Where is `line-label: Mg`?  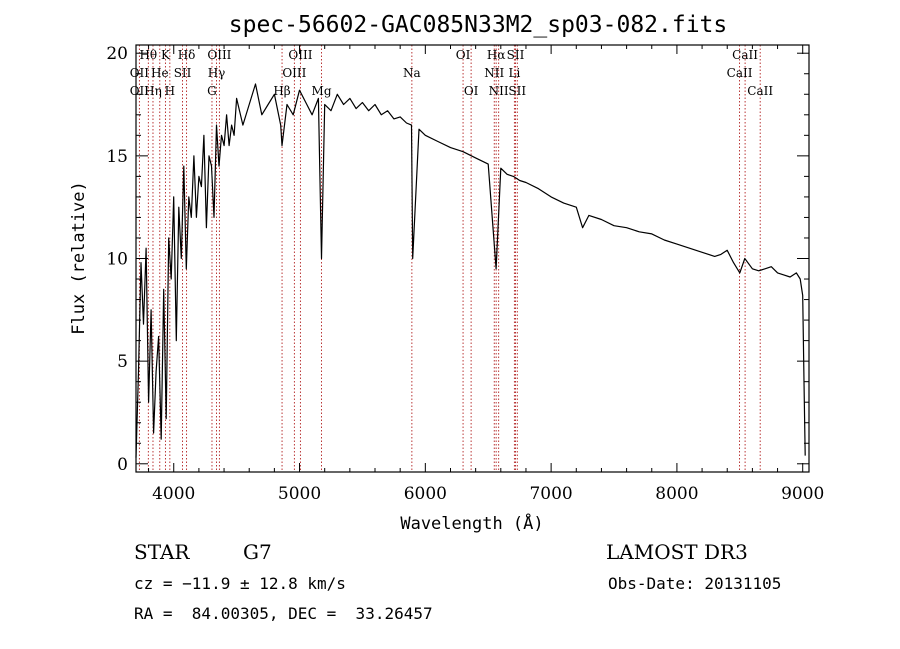
line-label: Mg is located at coordinates (322, 91).